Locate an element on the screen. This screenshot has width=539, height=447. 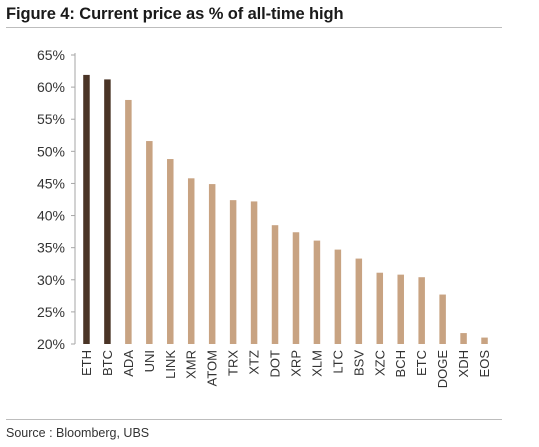
bar-bsv is located at coordinates (359, 301).